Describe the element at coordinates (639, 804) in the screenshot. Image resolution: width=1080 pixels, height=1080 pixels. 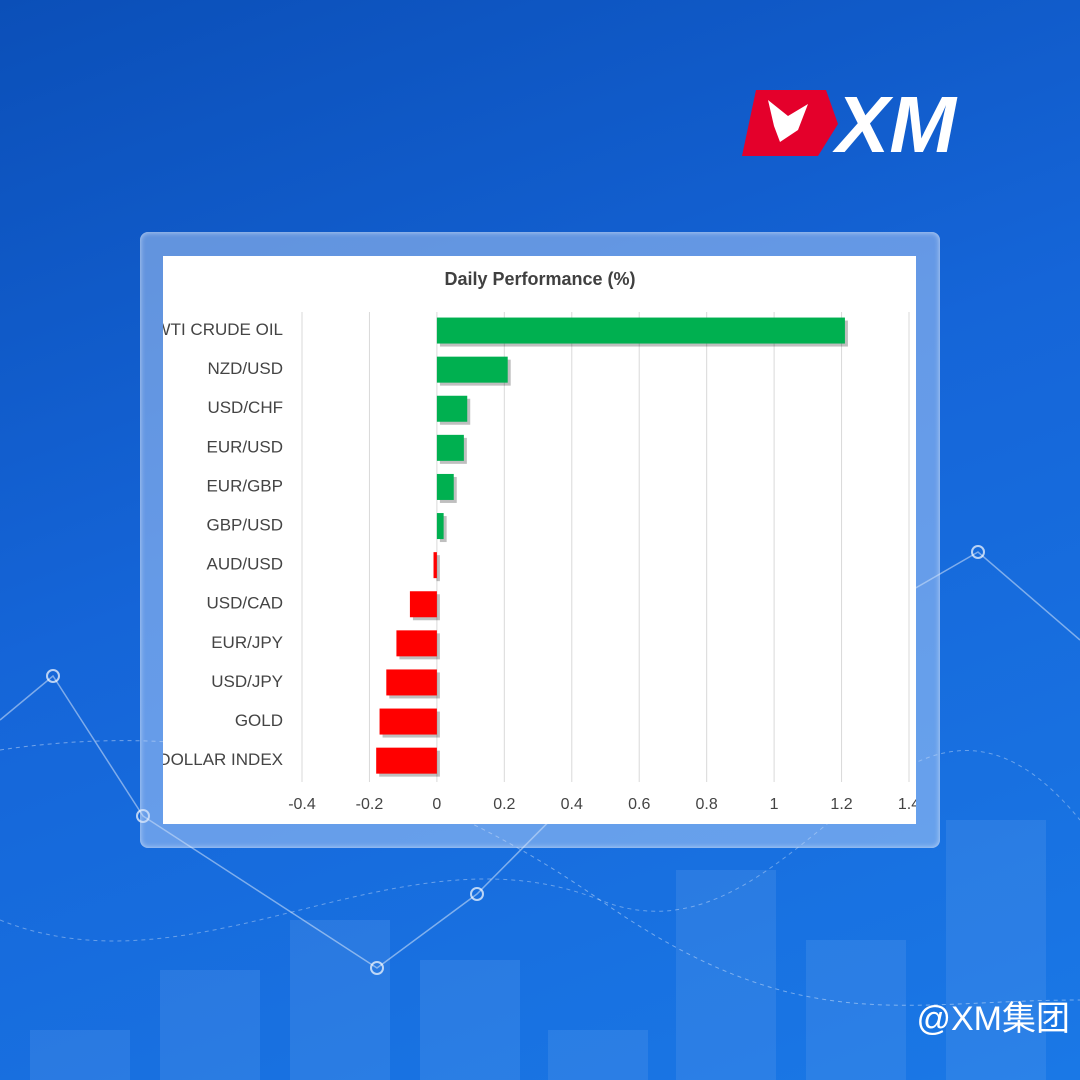
I see `x-tick-label: 0.6` at that location.